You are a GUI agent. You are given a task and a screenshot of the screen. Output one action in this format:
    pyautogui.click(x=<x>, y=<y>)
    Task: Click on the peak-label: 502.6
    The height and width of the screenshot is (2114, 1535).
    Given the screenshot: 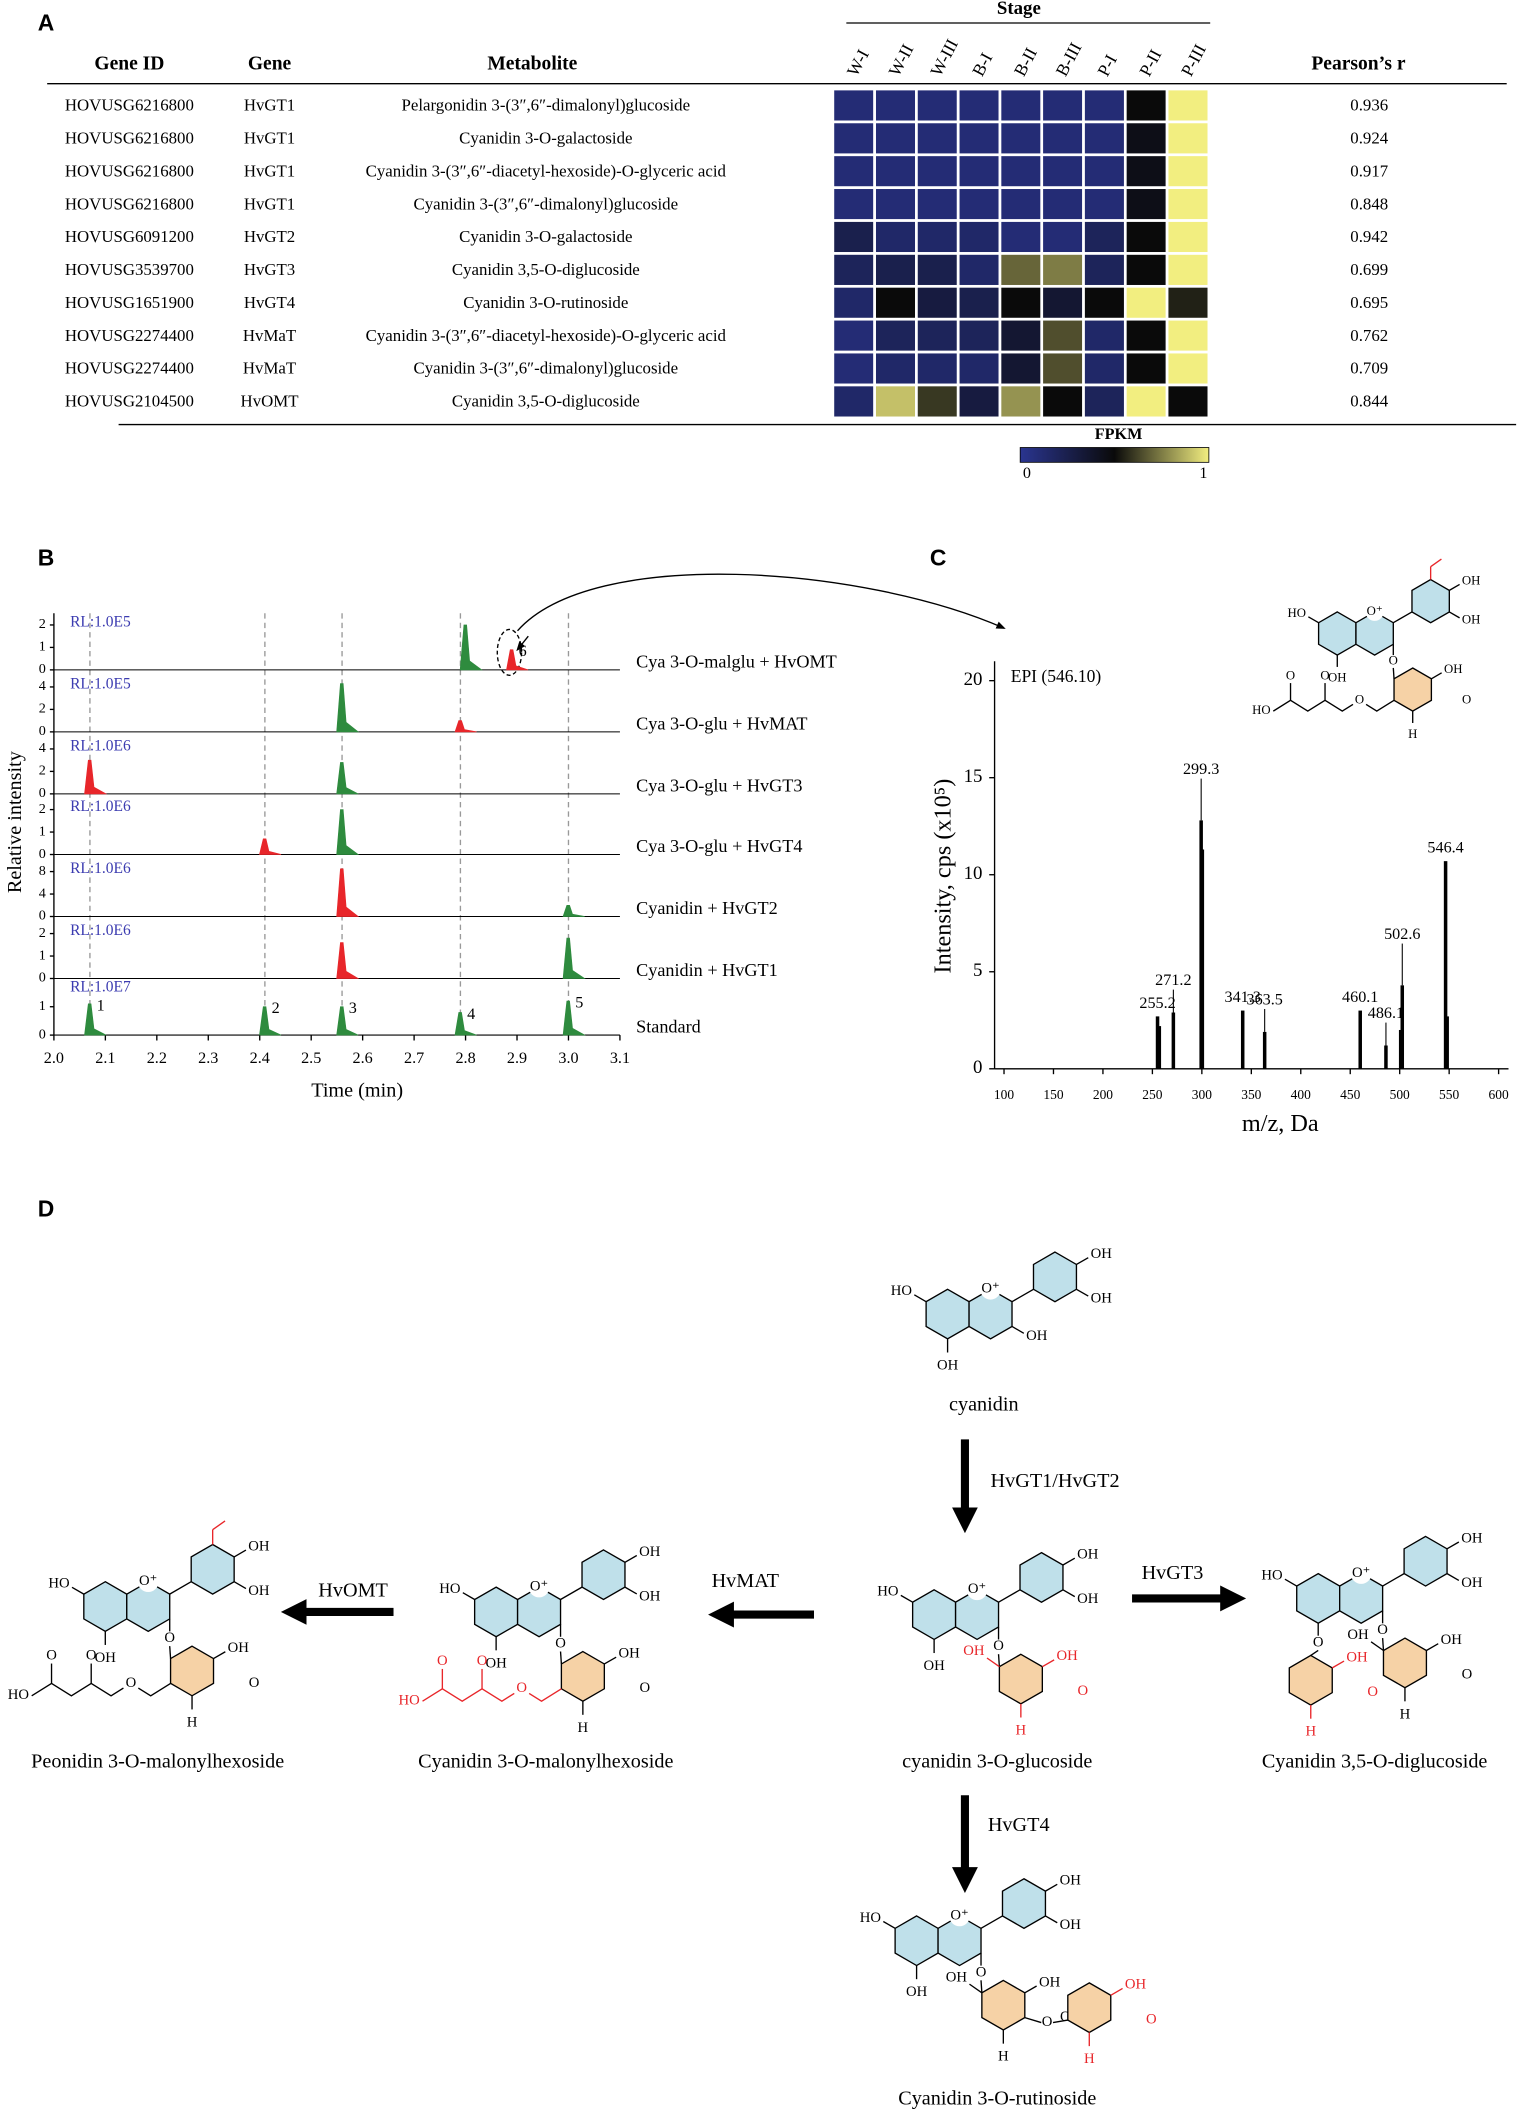 What is the action you would take?
    pyautogui.click(x=1402, y=934)
    